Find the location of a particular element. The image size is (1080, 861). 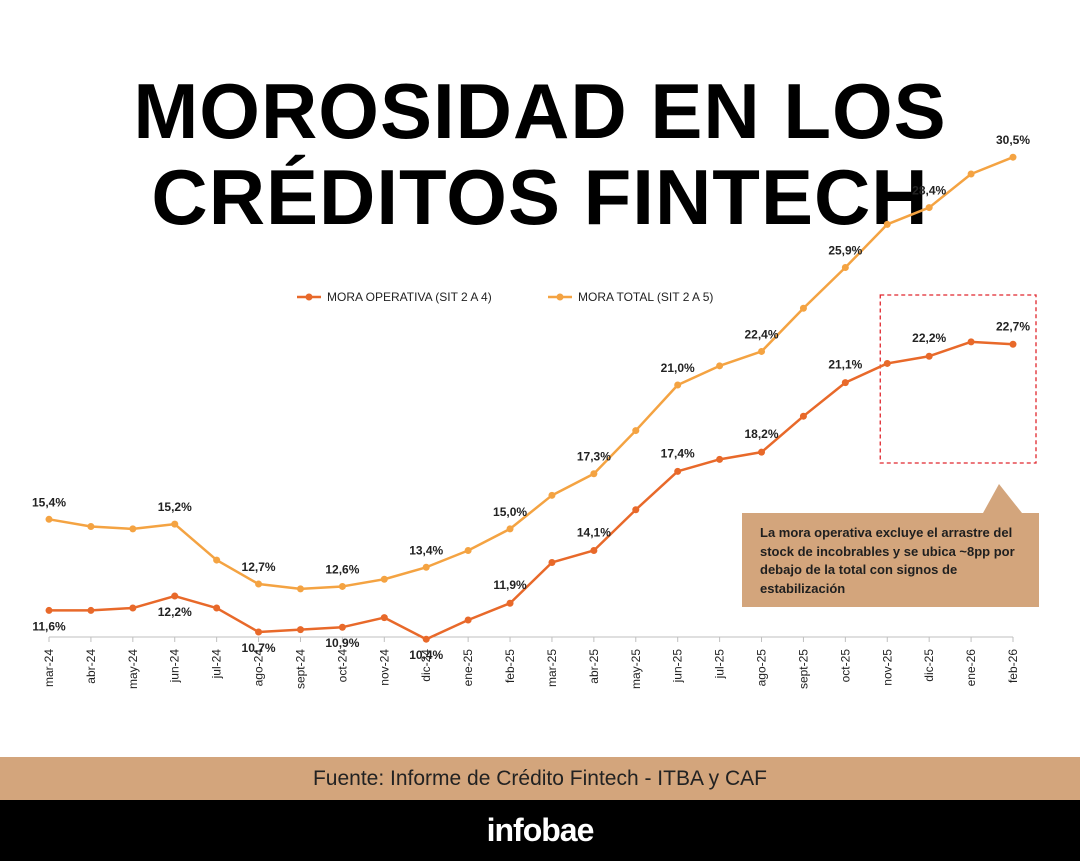

footer-bar: infobae is located at coordinates (540, 830).